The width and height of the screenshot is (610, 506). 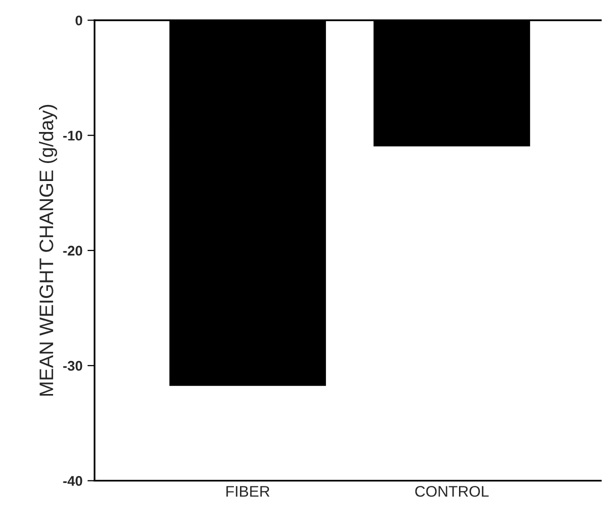 What do you see at coordinates (48, 250) in the screenshot?
I see `y-axis-title: MEAN WEIGHT CHANGE (g/day)` at bounding box center [48, 250].